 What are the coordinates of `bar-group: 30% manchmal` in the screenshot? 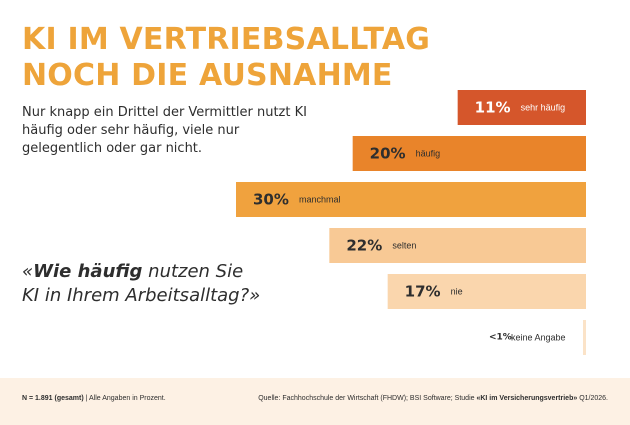 It's located at (411, 199).